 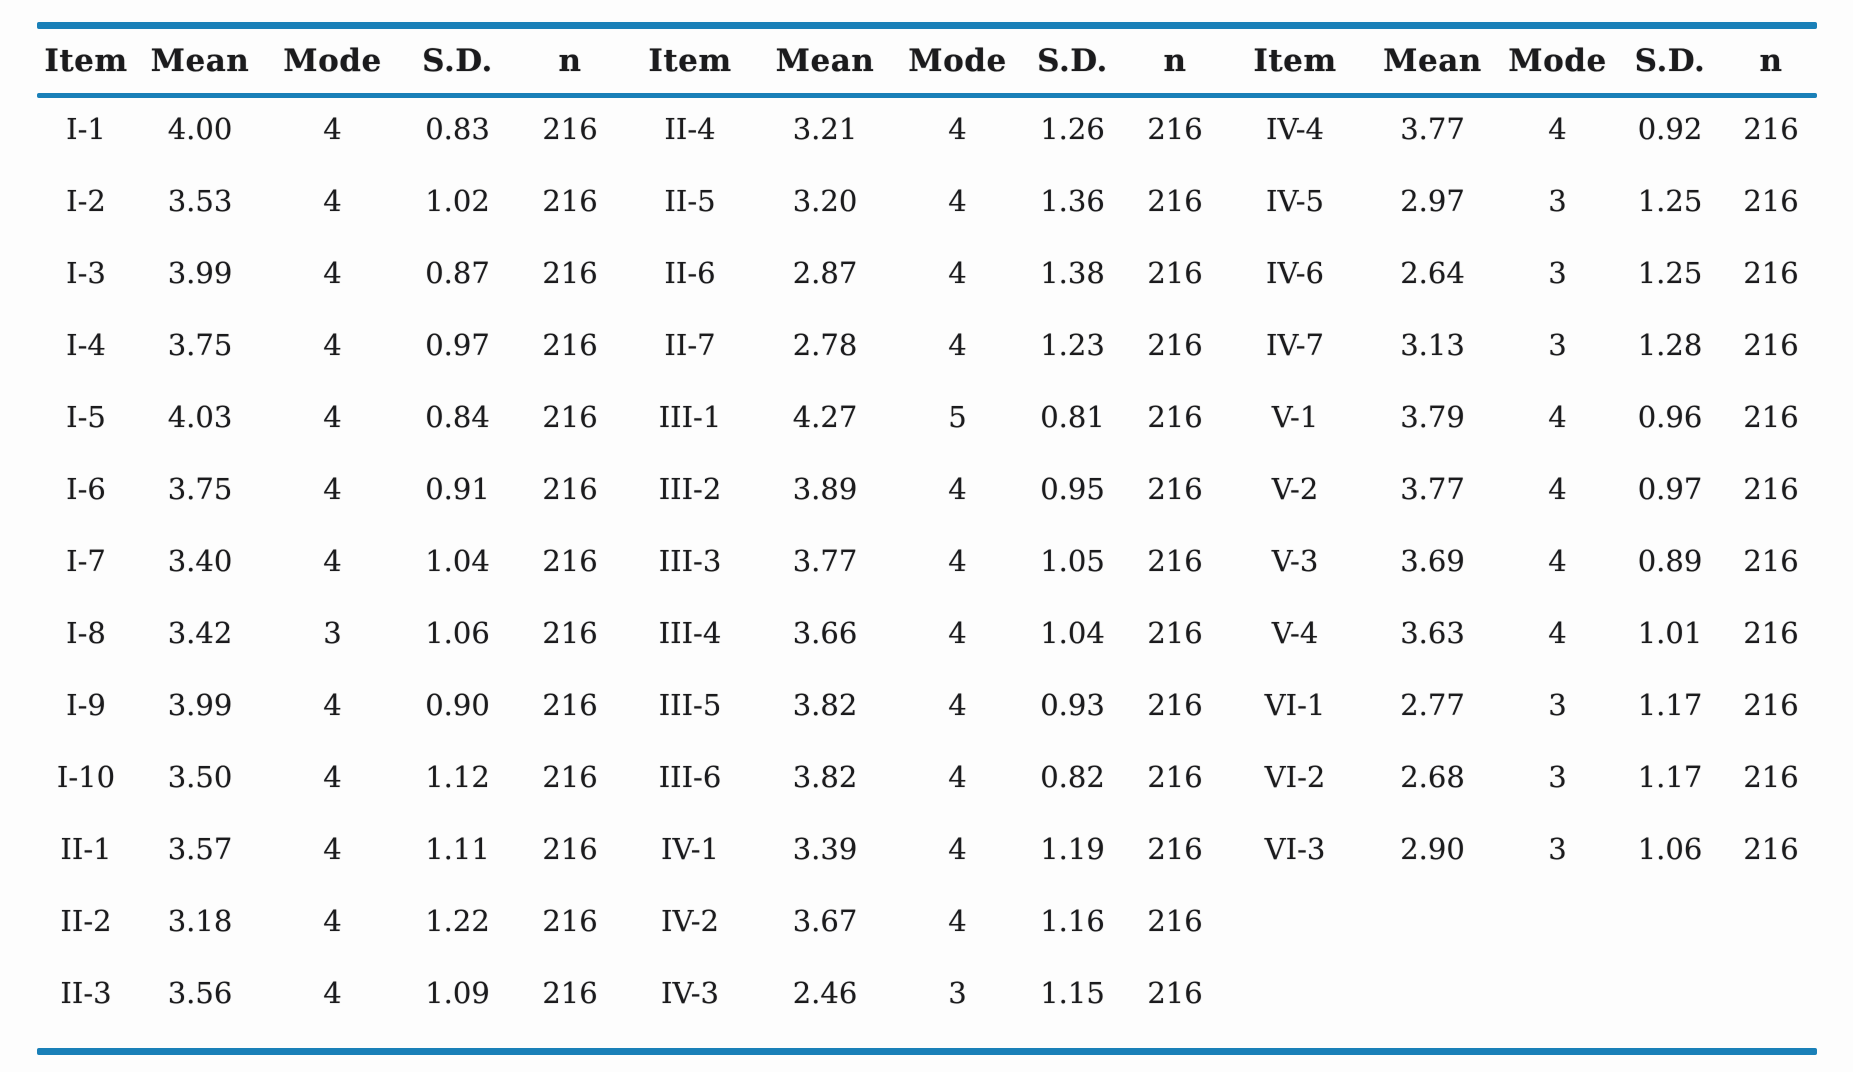 What do you see at coordinates (690, 921) in the screenshot?
I see `cell-item: IV-2` at bounding box center [690, 921].